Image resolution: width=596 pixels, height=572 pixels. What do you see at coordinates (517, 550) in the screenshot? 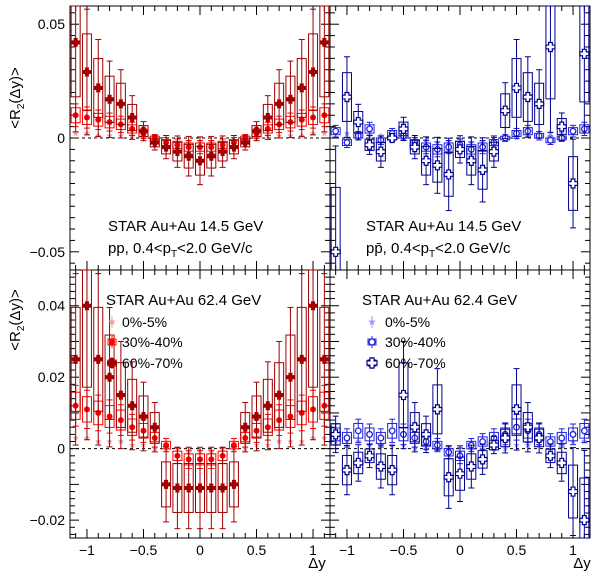
I see `x-tick-label: 0.5` at bounding box center [517, 550].